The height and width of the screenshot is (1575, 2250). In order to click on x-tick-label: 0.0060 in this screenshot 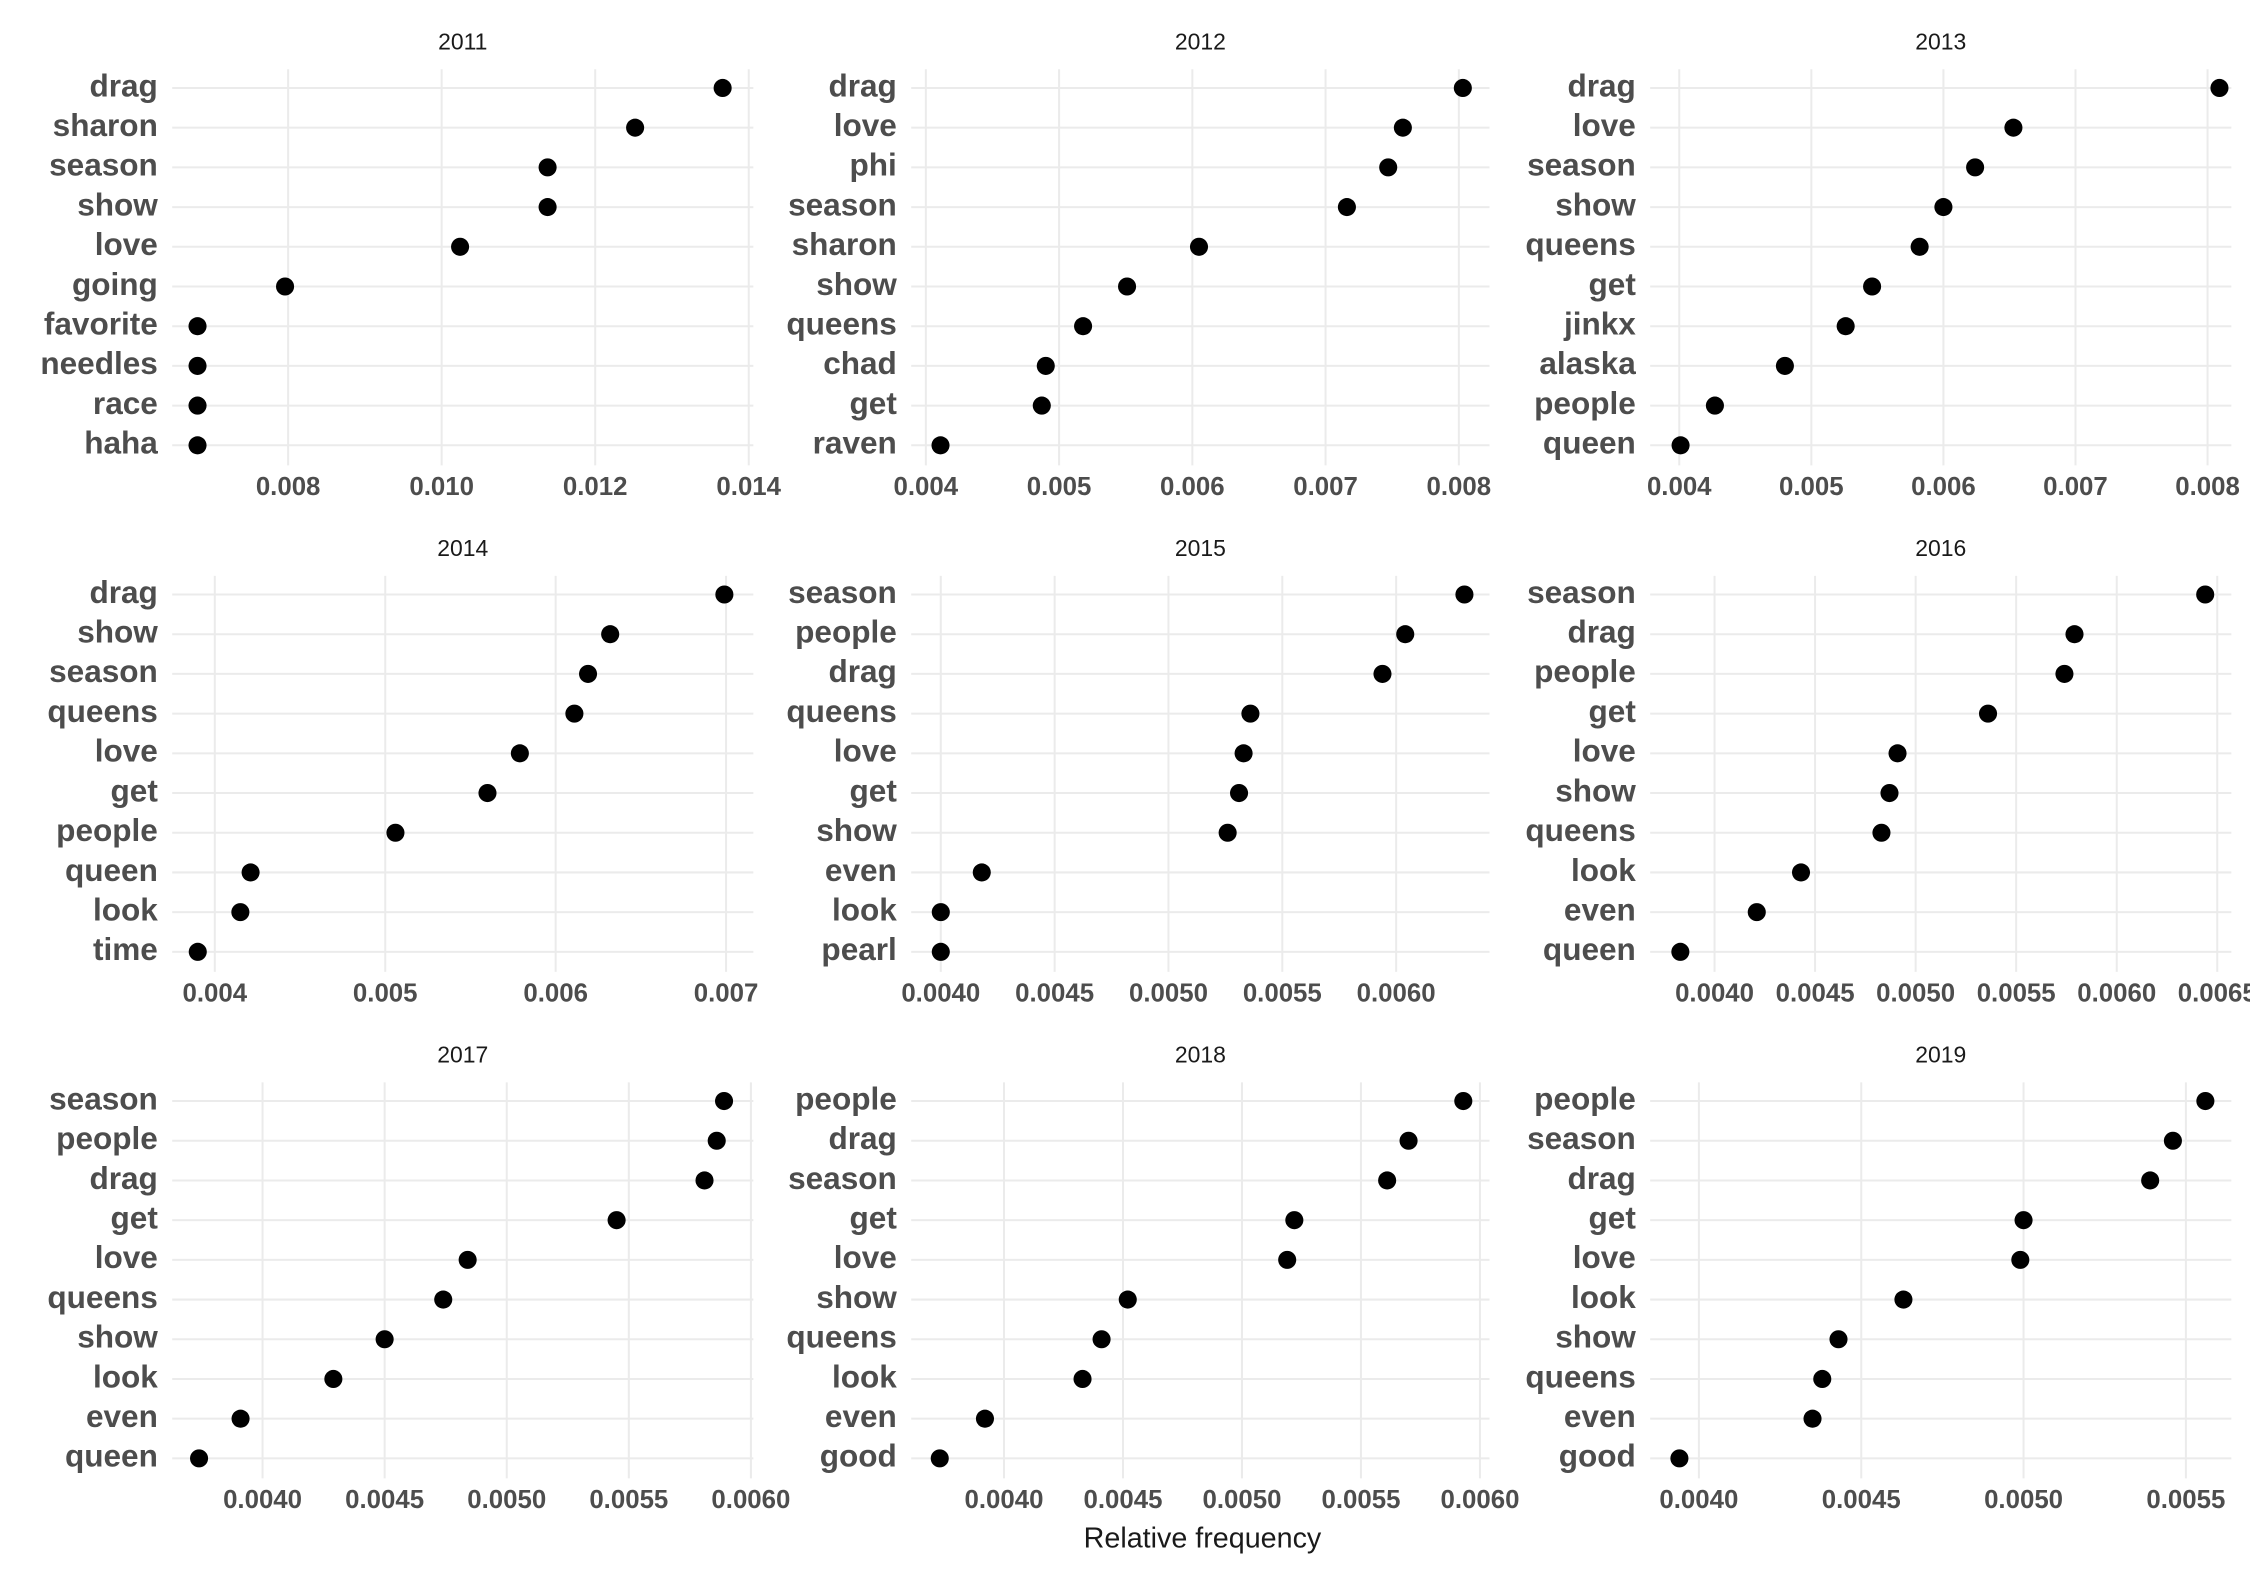, I will do `click(1396, 994)`.